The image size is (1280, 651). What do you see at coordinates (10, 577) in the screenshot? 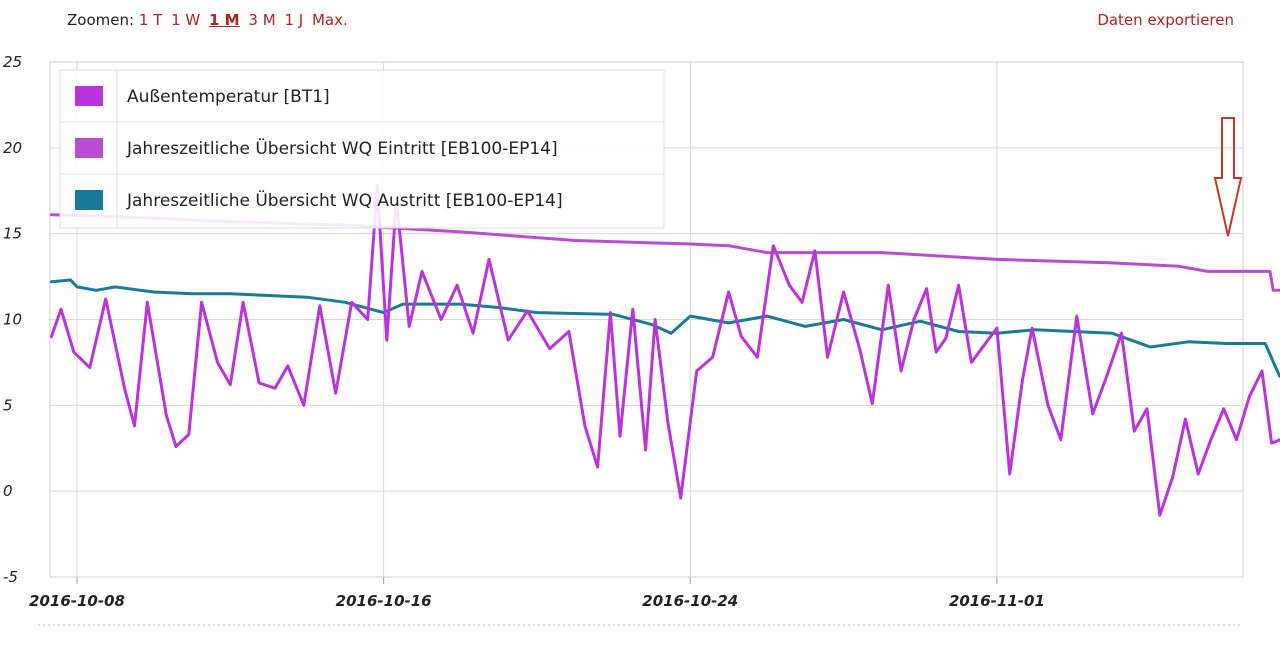
I see `y-tick-label: -5` at bounding box center [10, 577].